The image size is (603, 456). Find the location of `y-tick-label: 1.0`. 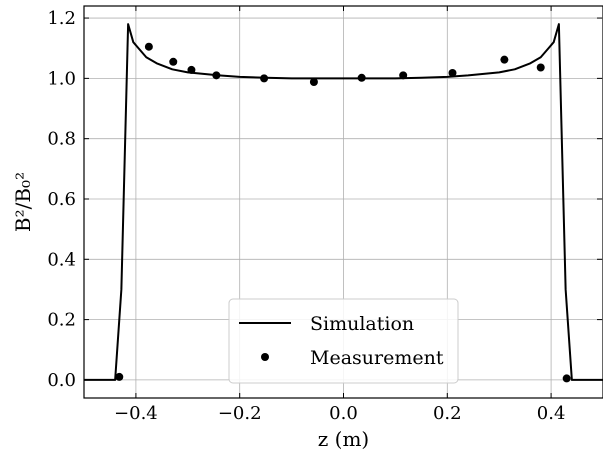

y-tick-label: 1.0 is located at coordinates (61, 78).